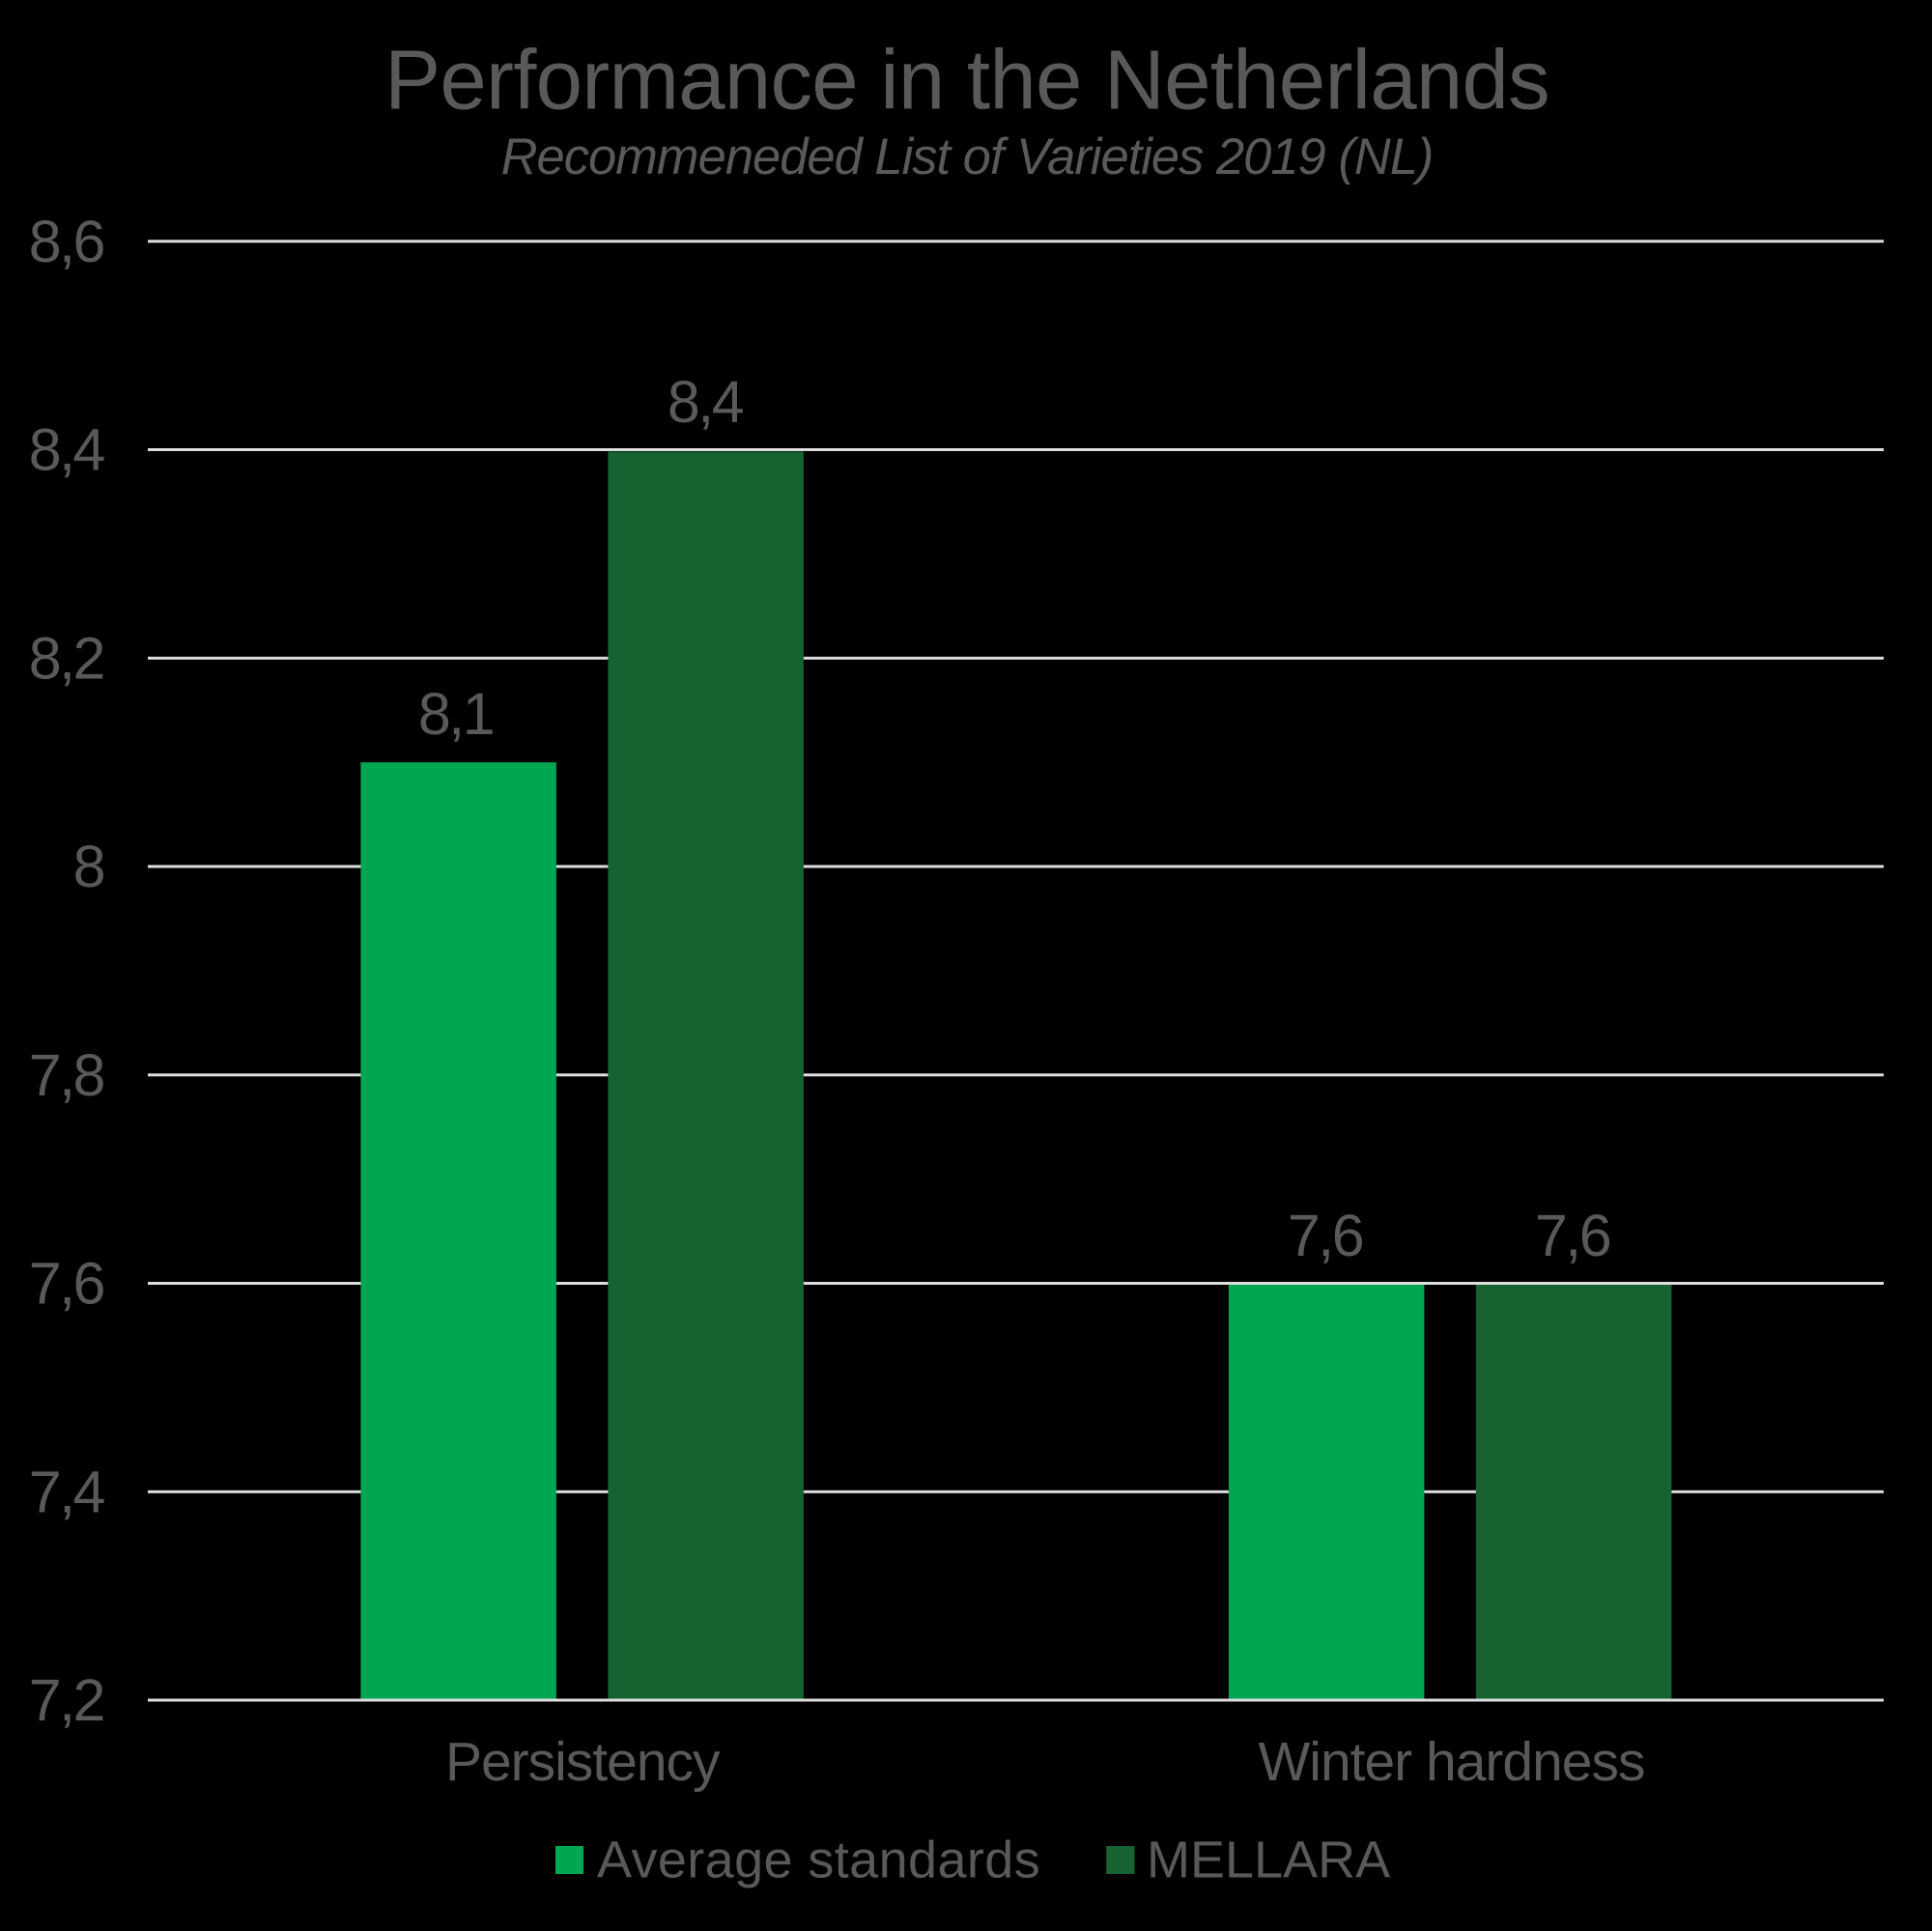 The height and width of the screenshot is (1931, 1932). What do you see at coordinates (66, 1700) in the screenshot?
I see `svg-text: 7,2` at bounding box center [66, 1700].